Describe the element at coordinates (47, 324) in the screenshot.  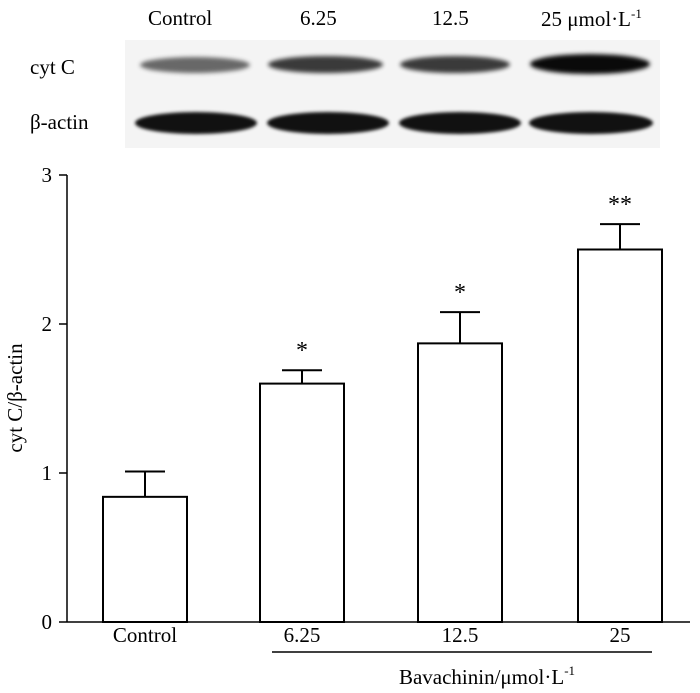
I see `y-tick-label: 2` at that location.